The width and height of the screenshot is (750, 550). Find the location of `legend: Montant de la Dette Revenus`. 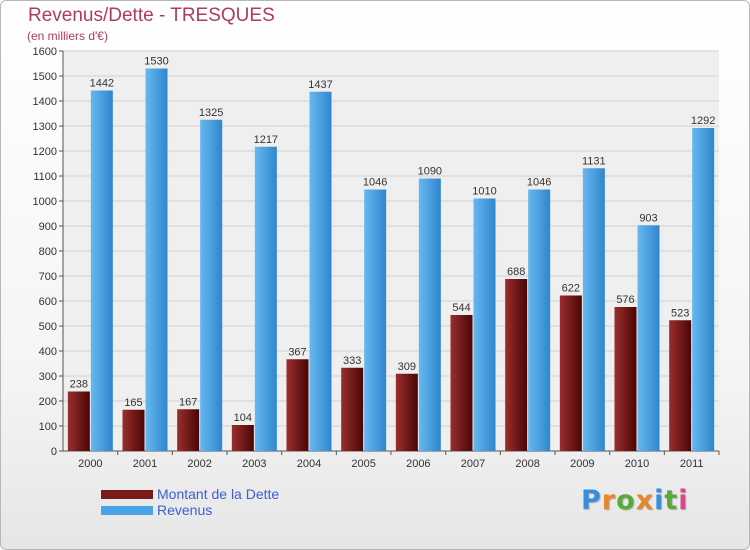

legend: Montant de la Dette Revenus is located at coordinates (190, 502).